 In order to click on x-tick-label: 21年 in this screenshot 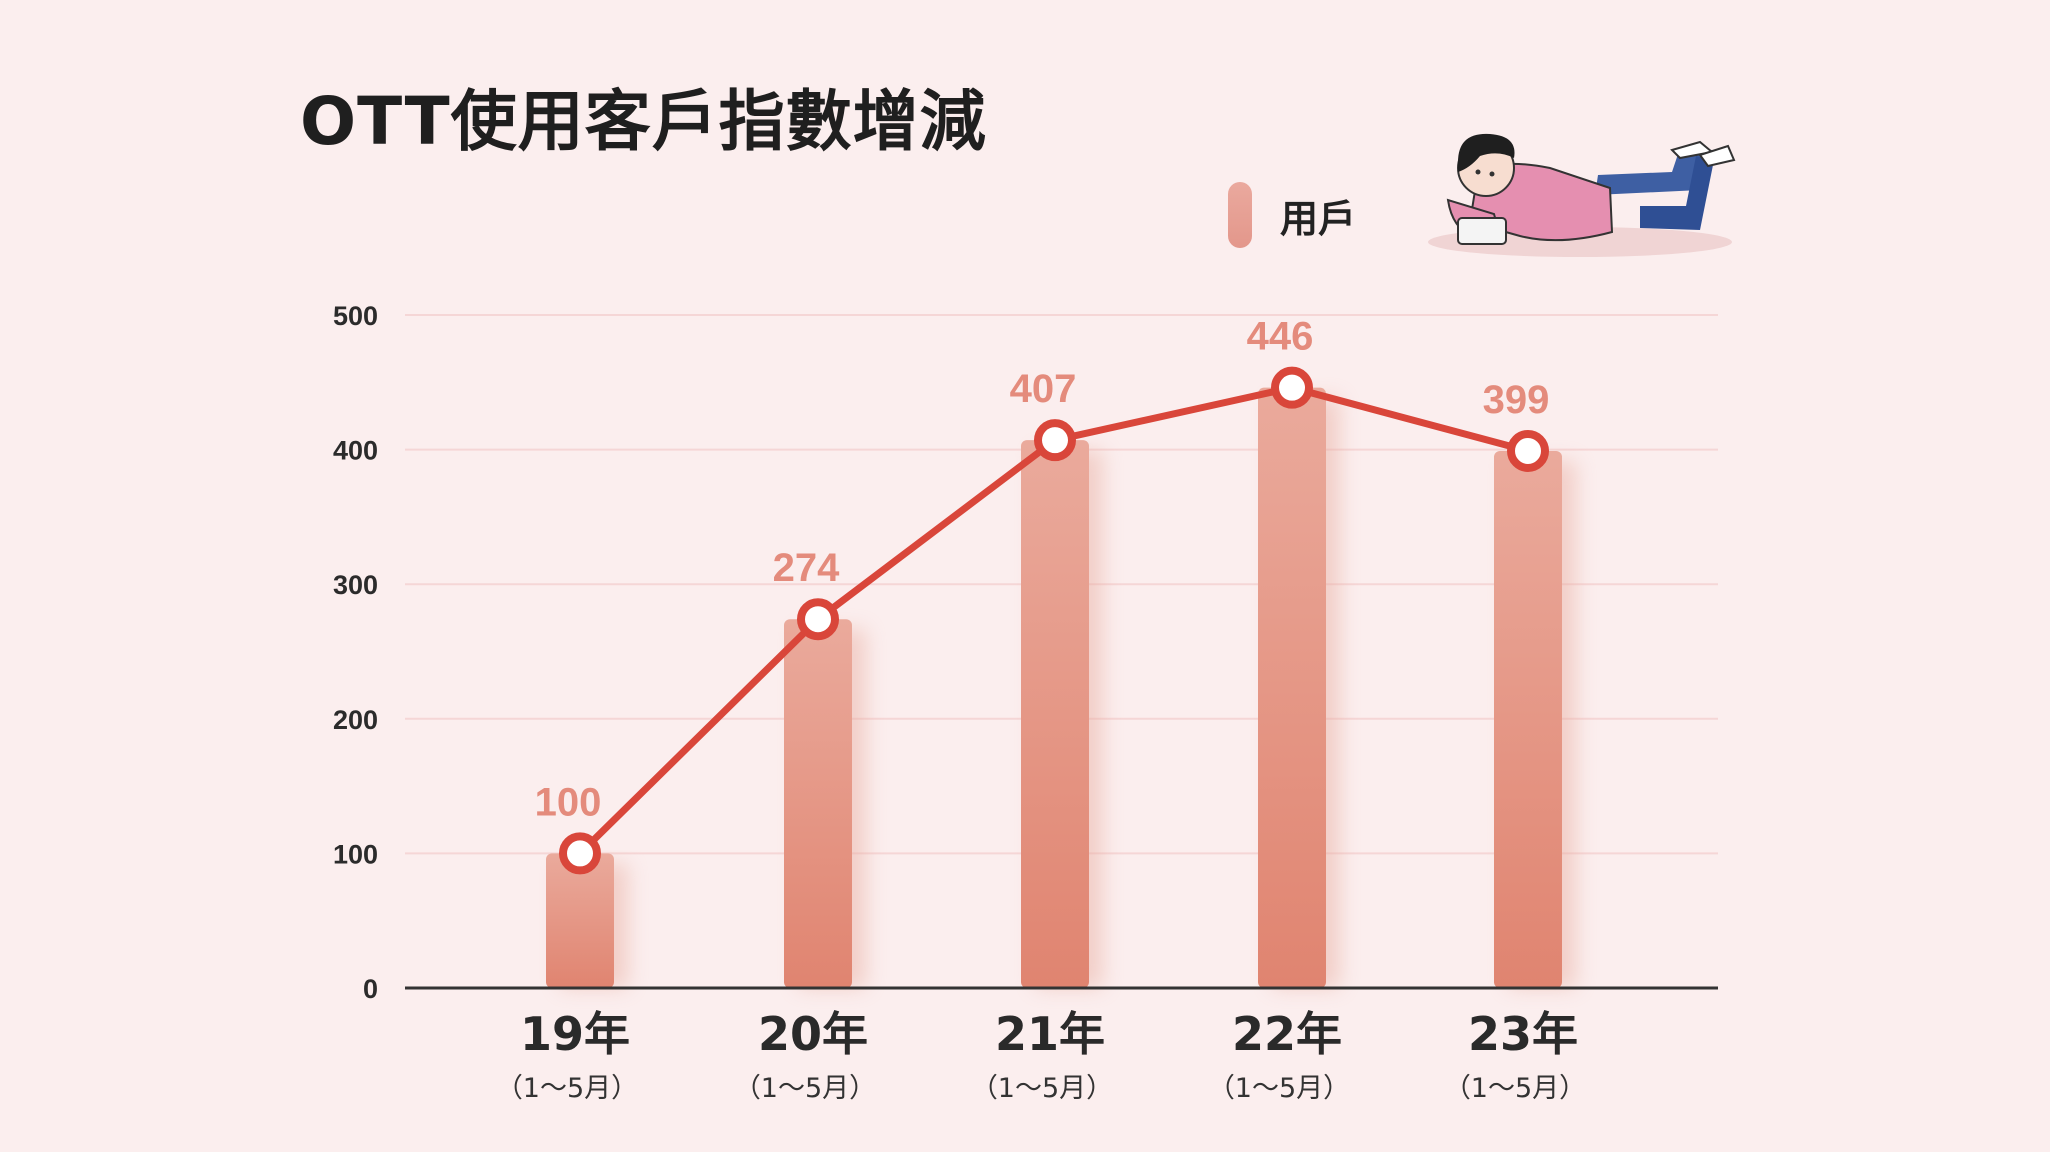, I will do `click(1050, 1034)`.